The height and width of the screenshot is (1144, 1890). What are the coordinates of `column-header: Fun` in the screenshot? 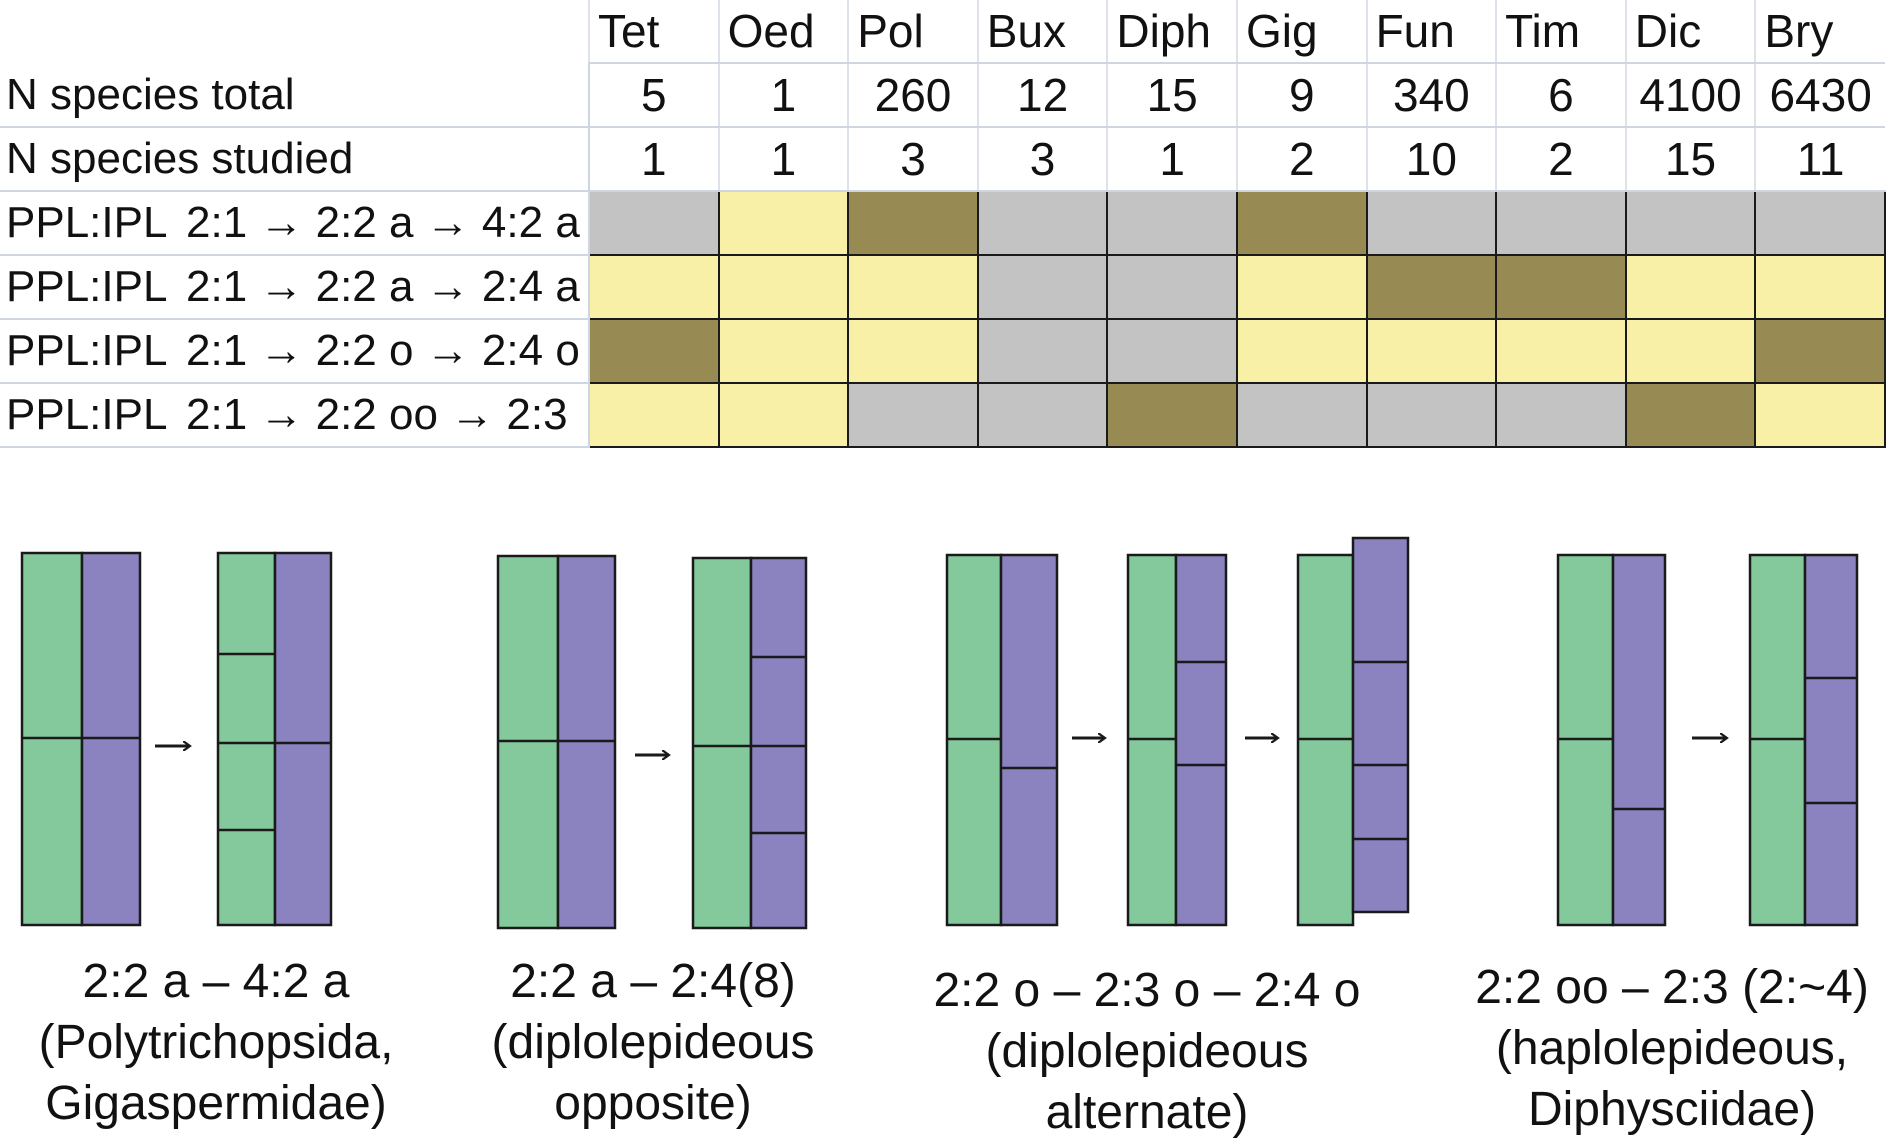 It's located at (1431, 32).